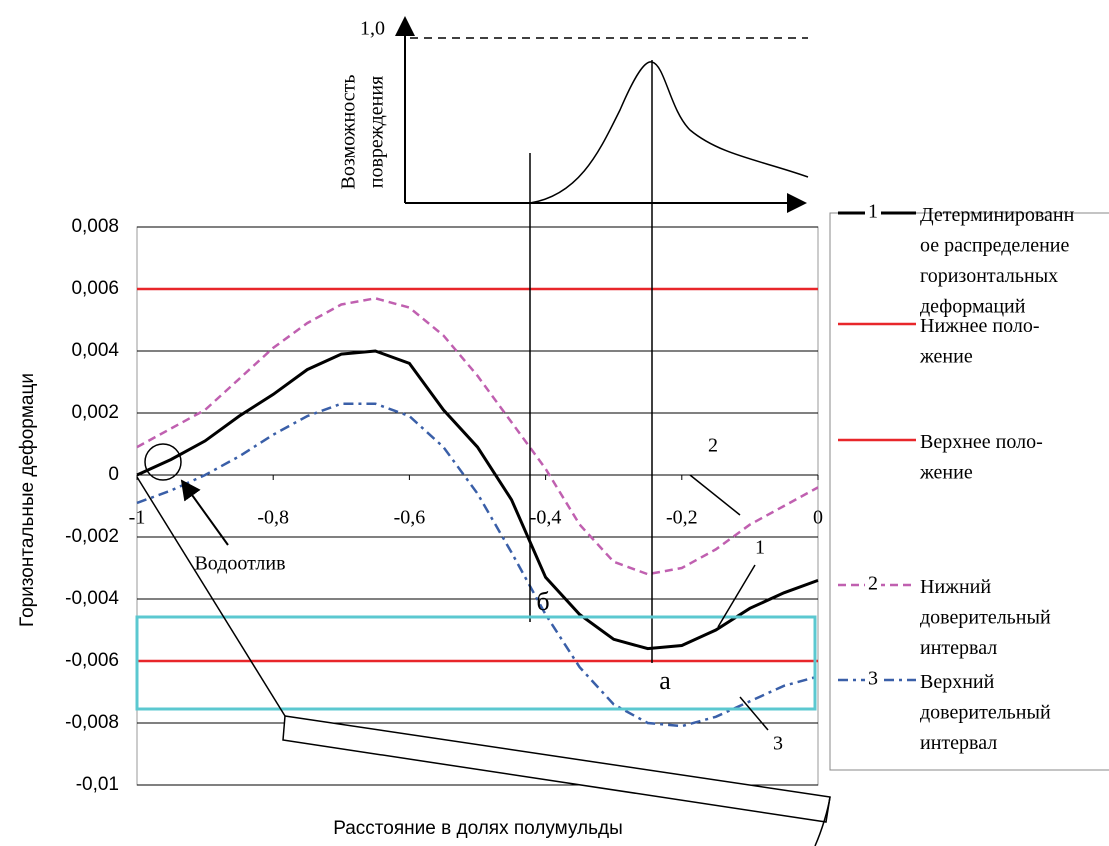  I want to click on legend-marker-label: 1, so click(873, 212).